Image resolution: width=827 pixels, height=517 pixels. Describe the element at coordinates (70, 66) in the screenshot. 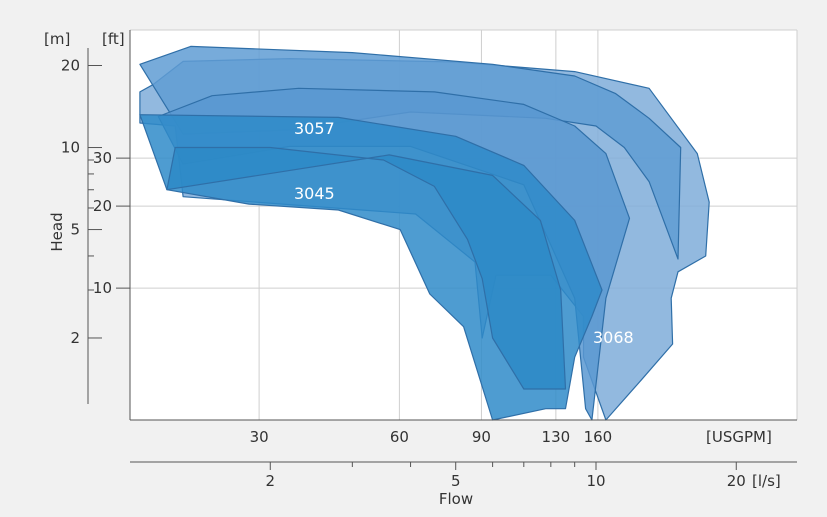

I see `y-m-tick-label-20: 20` at that location.